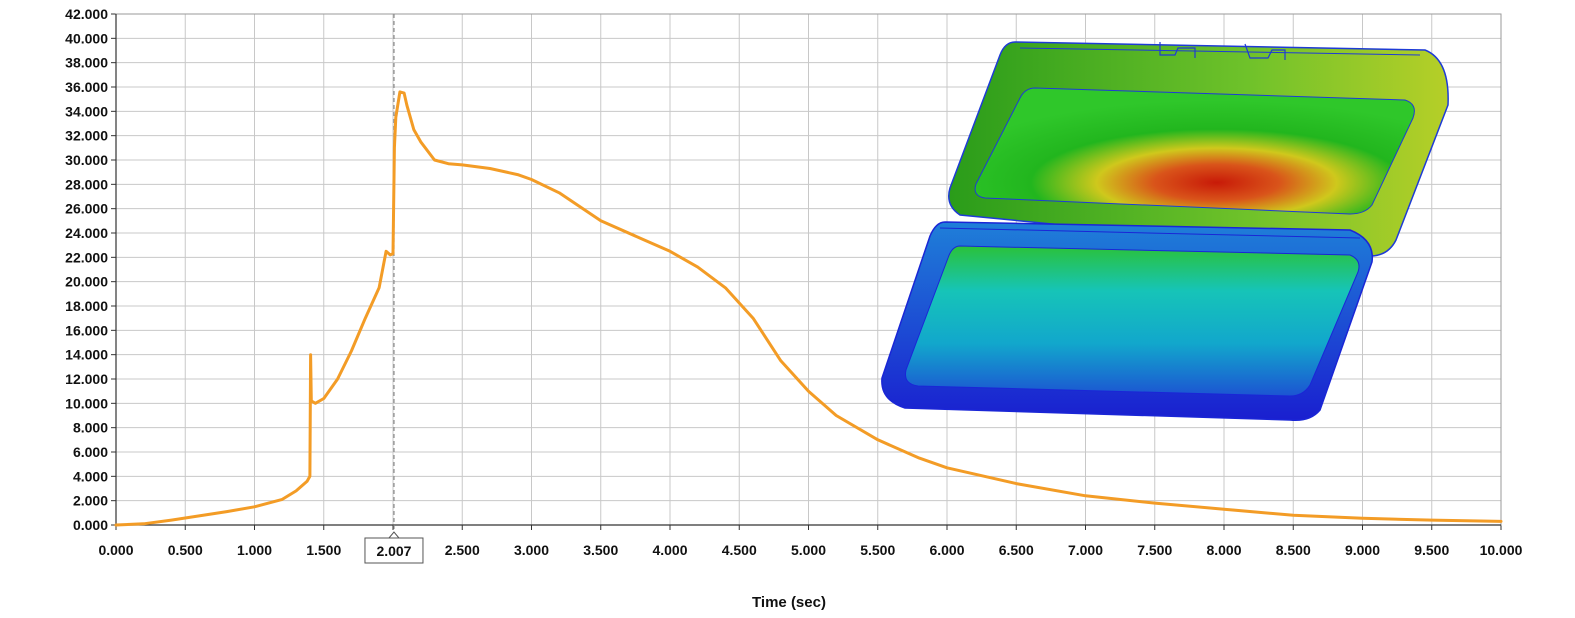 This screenshot has width=1575, height=618. I want to click on x-tick-label: 5.500, so click(877, 550).